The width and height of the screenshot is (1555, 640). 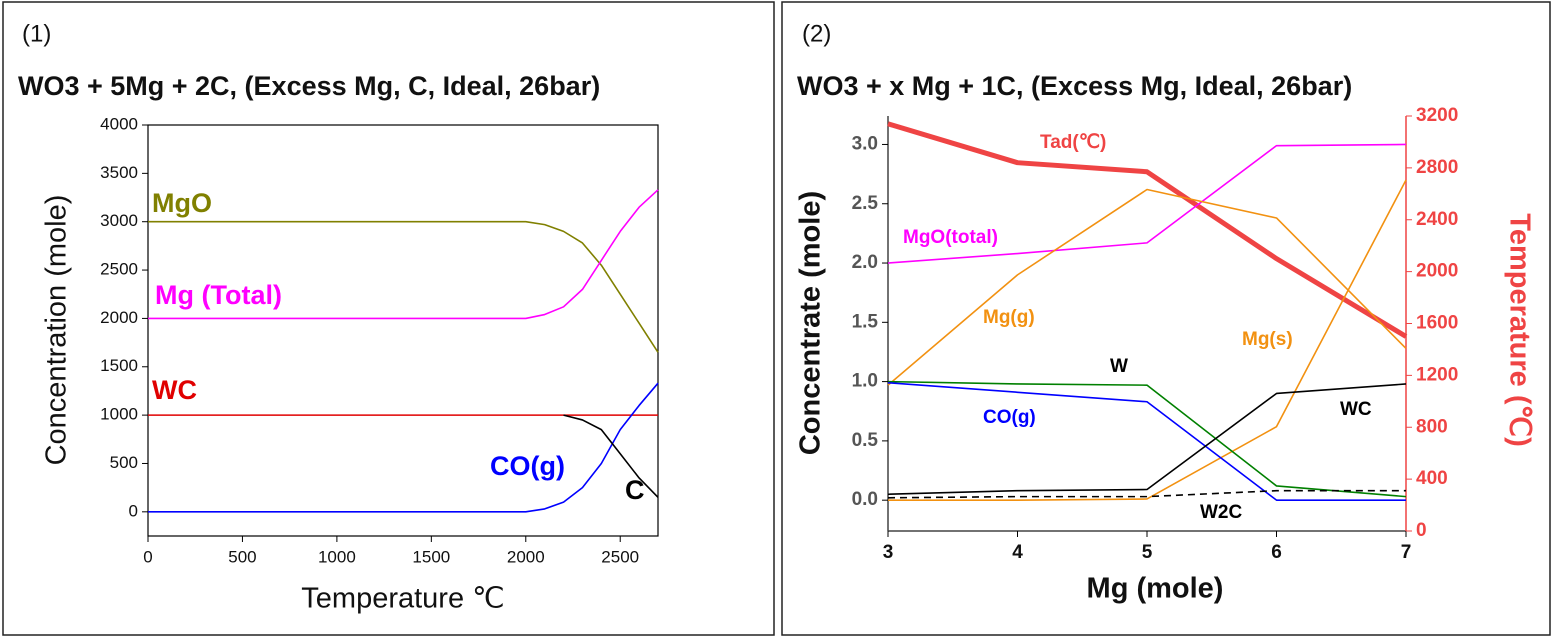 What do you see at coordinates (119, 317) in the screenshot?
I see `y-tick-label: 2000` at bounding box center [119, 317].